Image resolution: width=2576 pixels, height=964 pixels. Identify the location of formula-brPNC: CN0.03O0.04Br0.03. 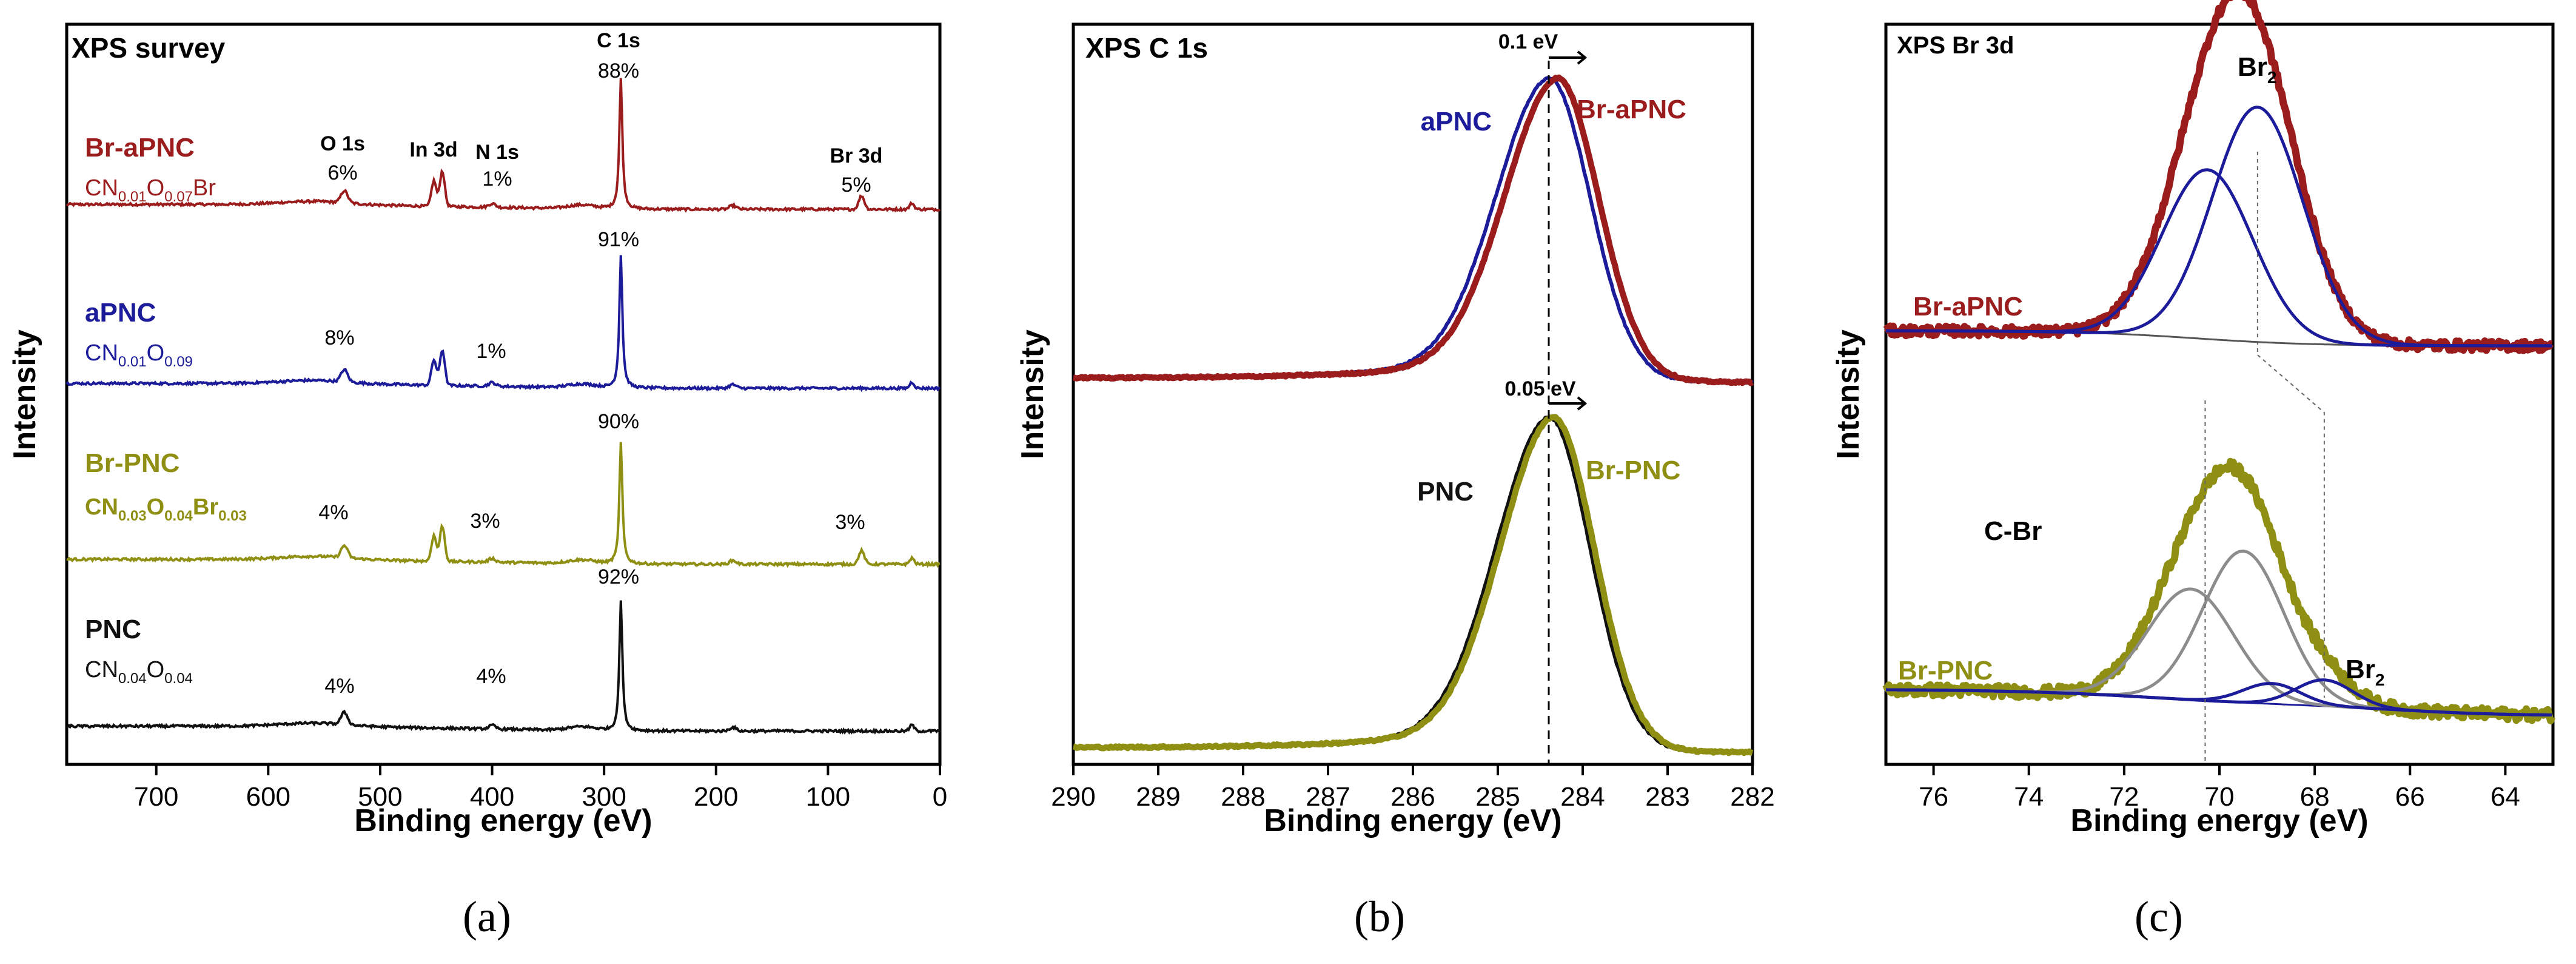
(166, 509).